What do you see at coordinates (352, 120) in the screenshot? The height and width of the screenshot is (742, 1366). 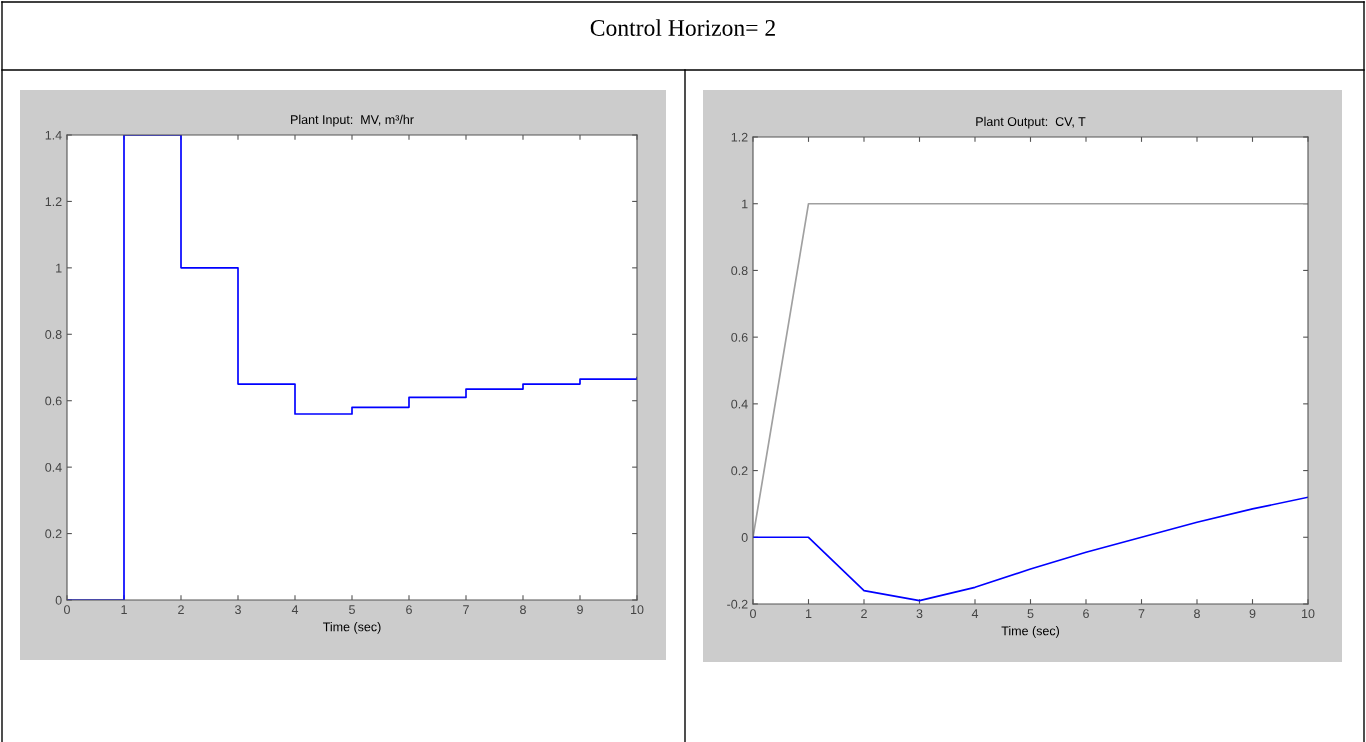 I see `chart-title: Plant Input: MV, m³/hr` at bounding box center [352, 120].